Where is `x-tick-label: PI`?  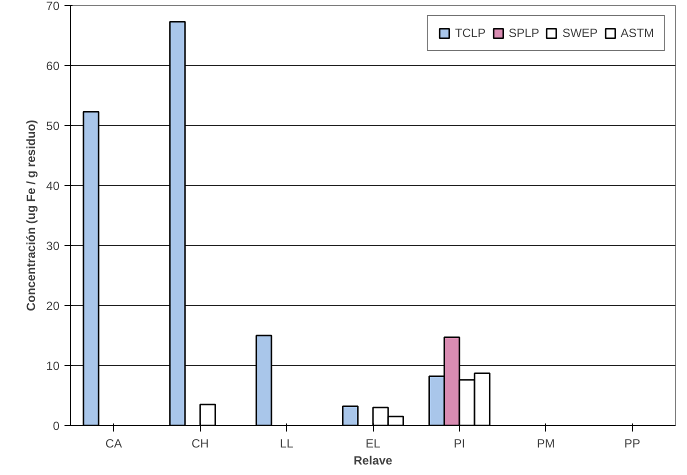 x-tick-label: PI is located at coordinates (460, 443).